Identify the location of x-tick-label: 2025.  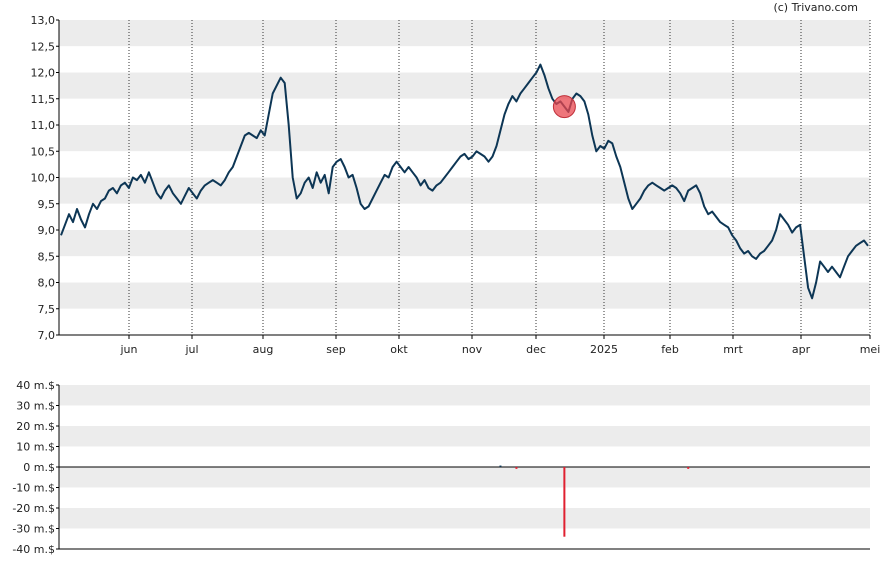
(604, 349).